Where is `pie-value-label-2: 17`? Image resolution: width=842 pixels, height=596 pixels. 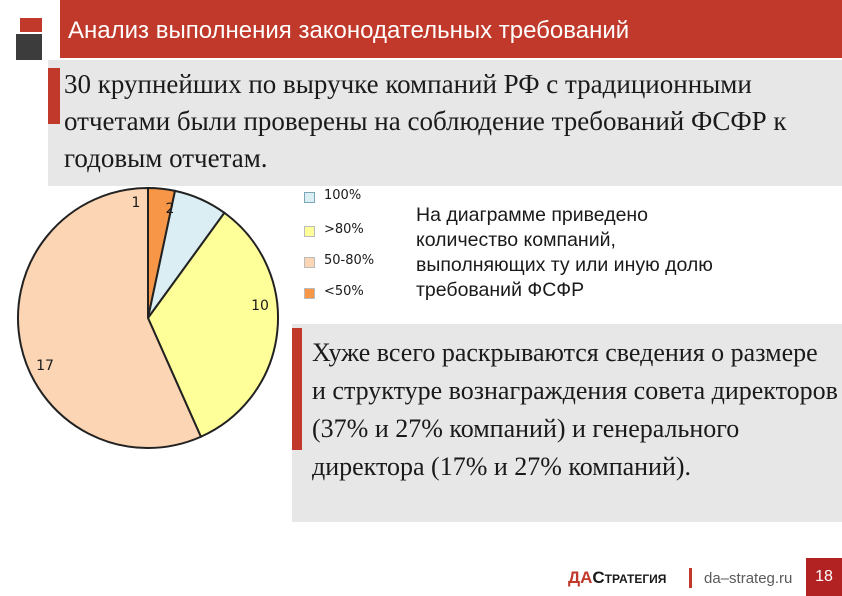
pie-value-label-2: 17 is located at coordinates (45, 366).